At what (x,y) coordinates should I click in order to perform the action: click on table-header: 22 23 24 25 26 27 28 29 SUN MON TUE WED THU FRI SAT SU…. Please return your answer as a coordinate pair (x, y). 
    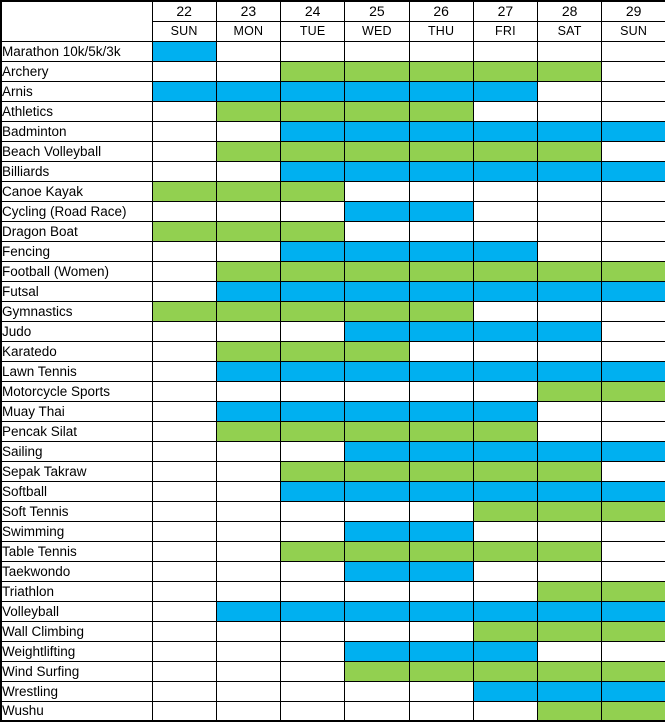
    Looking at the image, I should click on (332, 21).